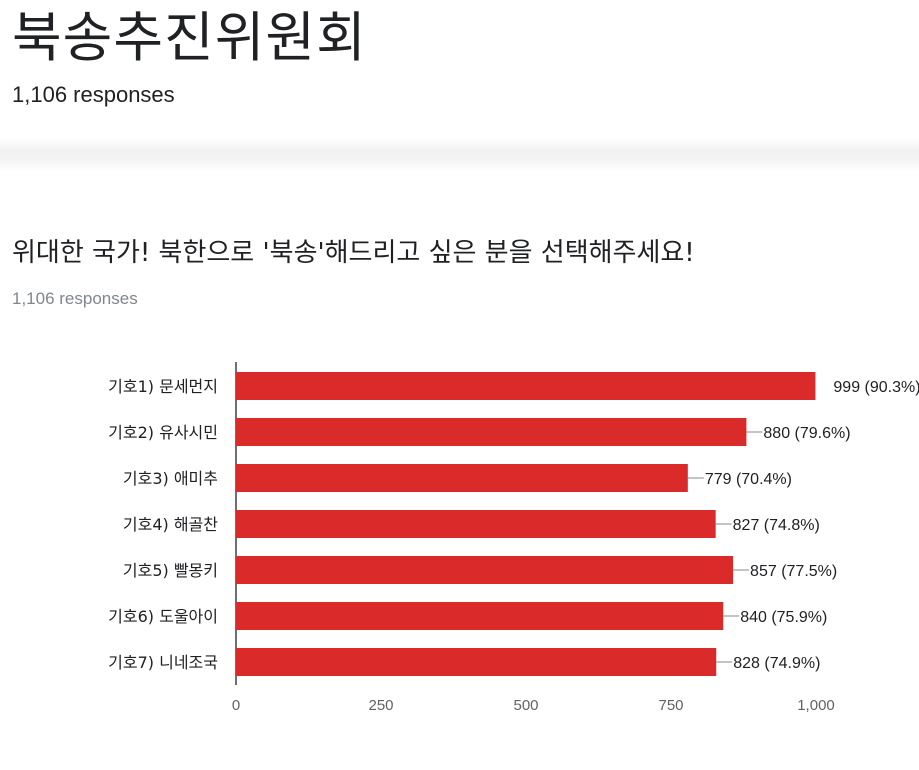 The width and height of the screenshot is (919, 770). Describe the element at coordinates (163, 662) in the screenshot. I see `category-label: 기호7) 니네조국` at that location.